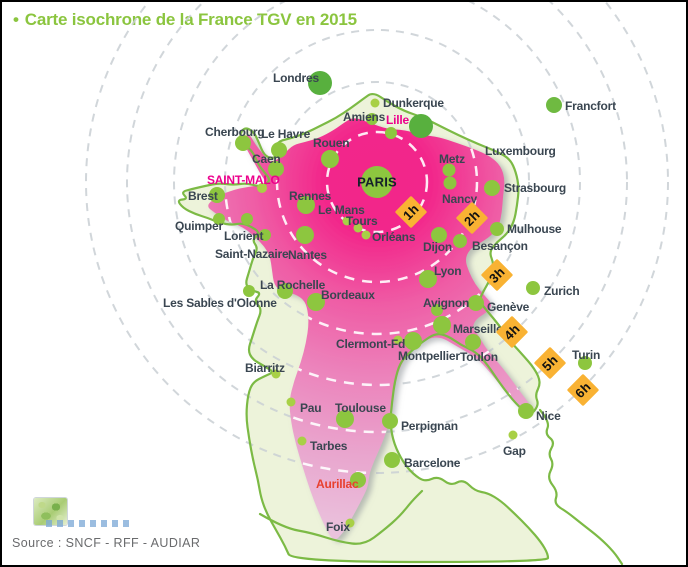  What do you see at coordinates (360, 408) in the screenshot?
I see `city-label: Toulouse` at bounding box center [360, 408].